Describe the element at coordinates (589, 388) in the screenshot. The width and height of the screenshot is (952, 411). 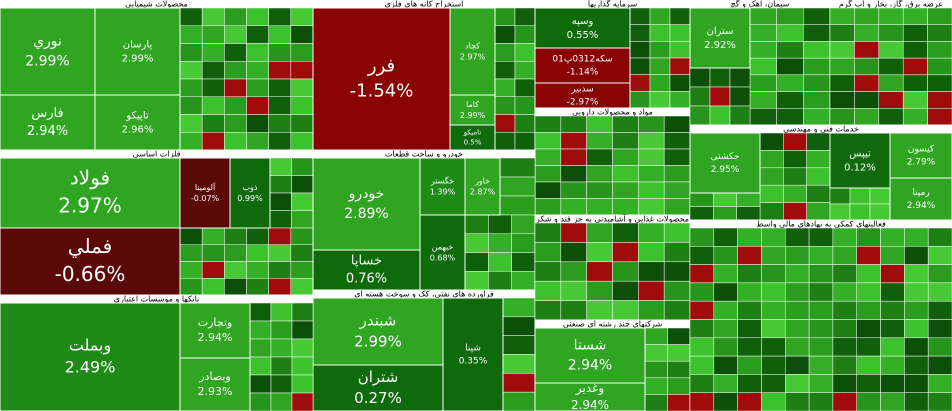
I see `tile-name: وغدیر` at that location.